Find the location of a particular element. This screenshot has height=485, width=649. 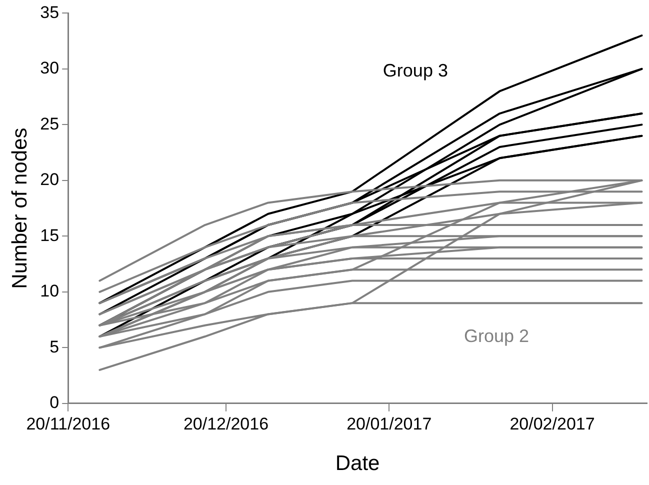

y-tick-label: 30 is located at coordinates (50, 68).